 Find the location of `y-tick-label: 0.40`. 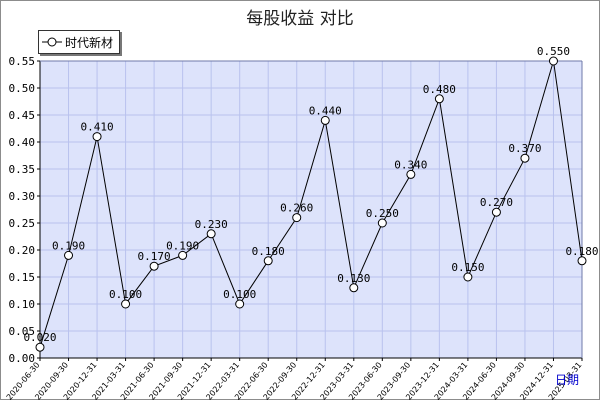

y-tick-label: 0.40 is located at coordinates (22, 142).